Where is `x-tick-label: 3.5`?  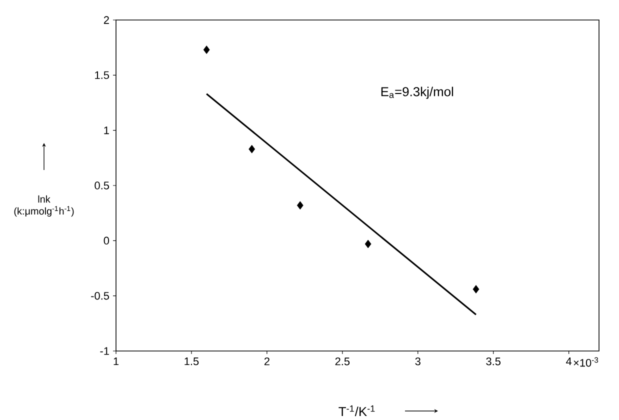 x-tick-label: 3.5 is located at coordinates (493, 362).